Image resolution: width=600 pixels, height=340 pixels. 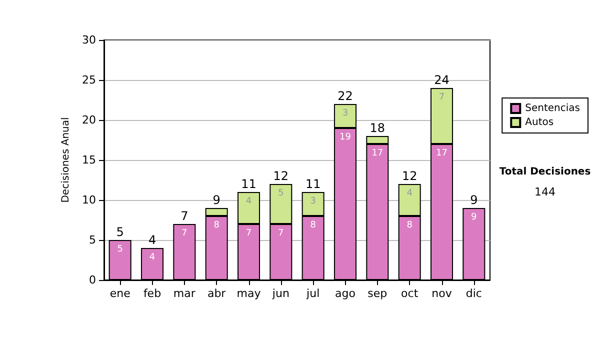 I want to click on text: Total Decisiones, so click(x=545, y=172).